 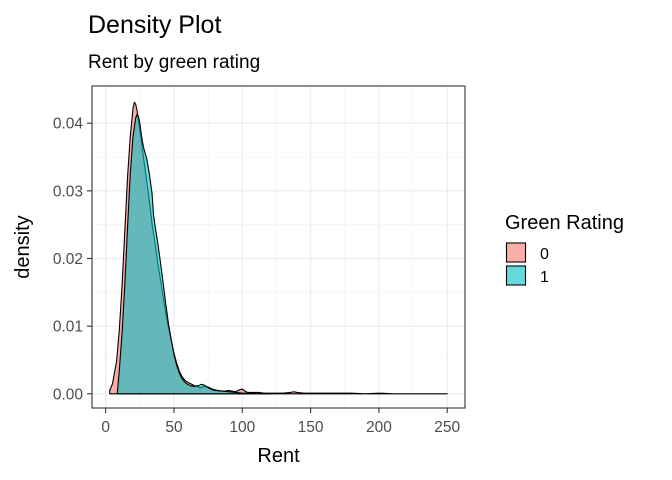 What do you see at coordinates (278, 456) in the screenshot?
I see `x-axis-label: Rent` at bounding box center [278, 456].